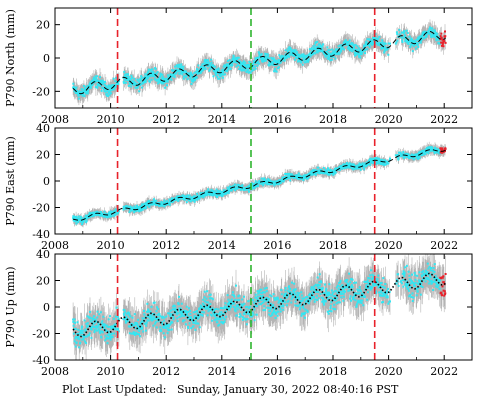 The width and height of the screenshot is (481, 400). I want to click on north-recent-points, so click(443, 39).